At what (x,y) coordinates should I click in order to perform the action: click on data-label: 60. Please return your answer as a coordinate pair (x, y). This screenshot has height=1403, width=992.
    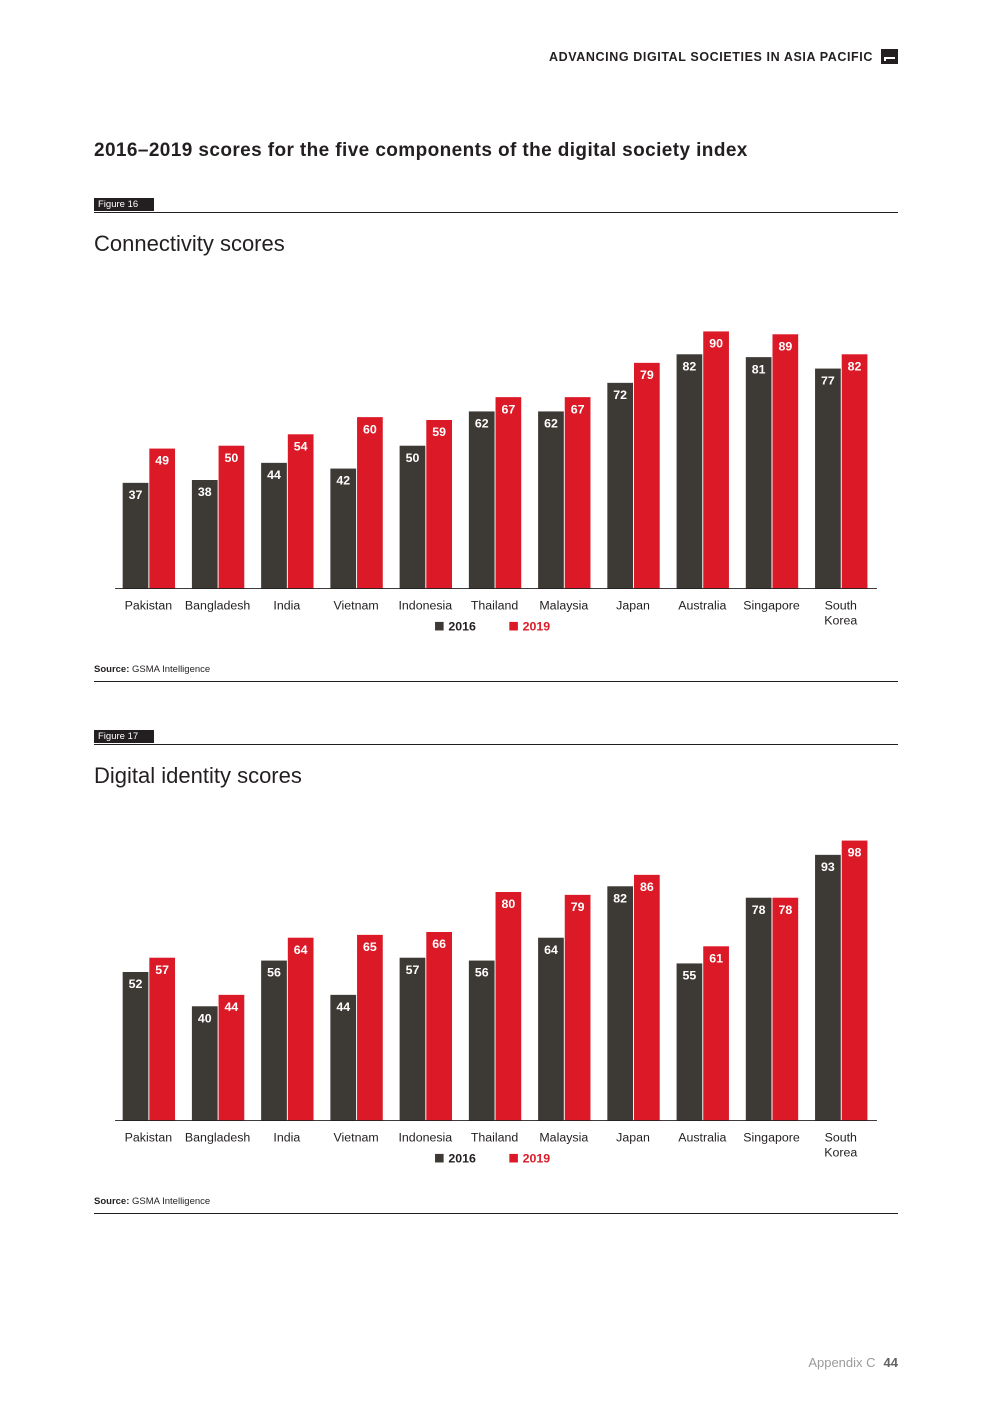
    Looking at the image, I should click on (370, 429).